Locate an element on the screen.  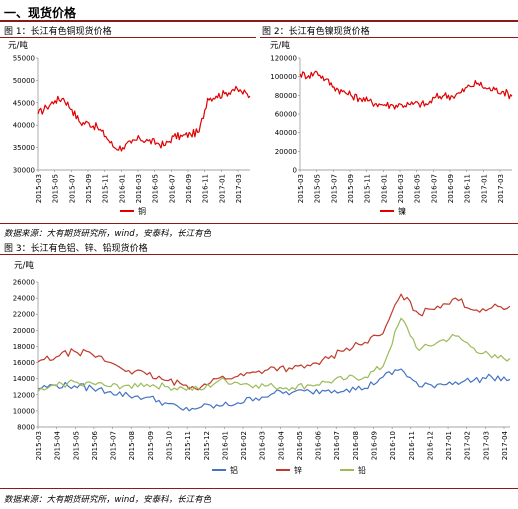
legend-label: 铅 is located at coordinates (362, 470).